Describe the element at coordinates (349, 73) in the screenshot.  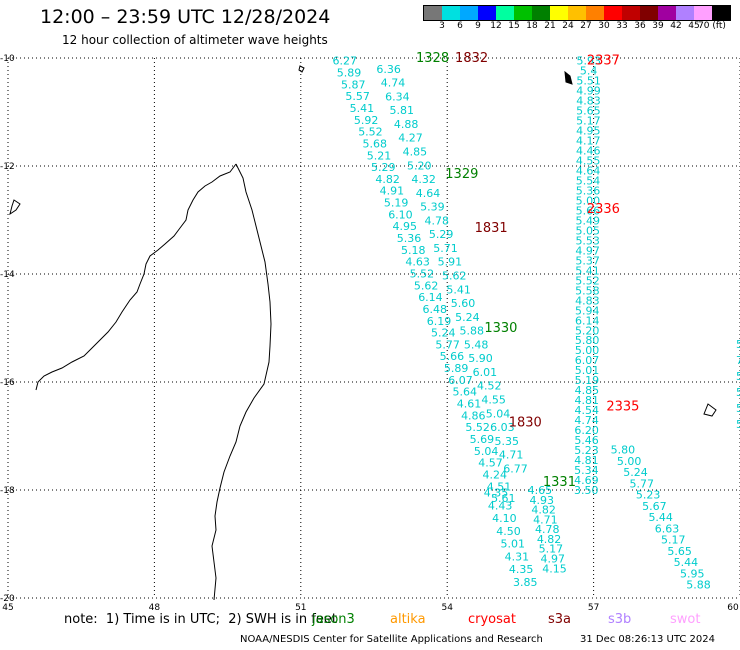
I see `swh-value: 5.89` at that location.